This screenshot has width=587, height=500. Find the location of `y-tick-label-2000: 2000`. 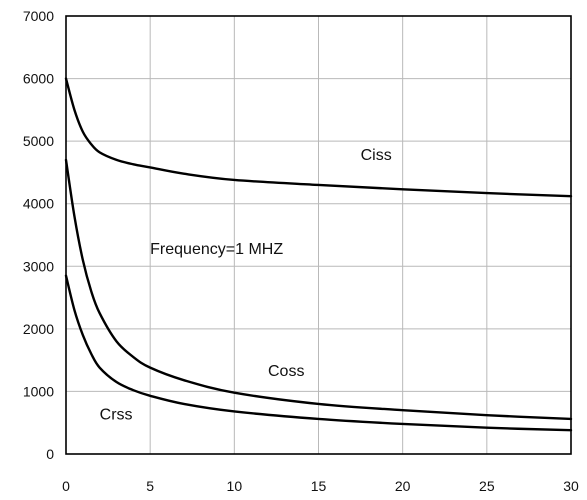

y-tick-label-2000: 2000 is located at coordinates (38, 329).